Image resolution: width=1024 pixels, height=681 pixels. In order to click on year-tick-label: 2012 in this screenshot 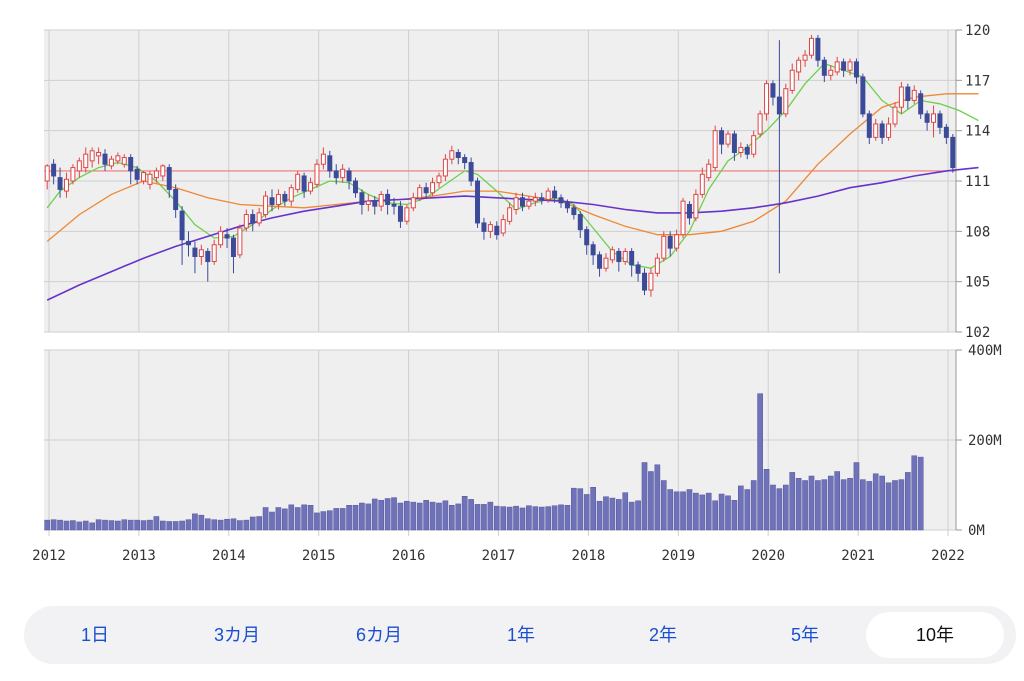, I will do `click(49, 556)`.